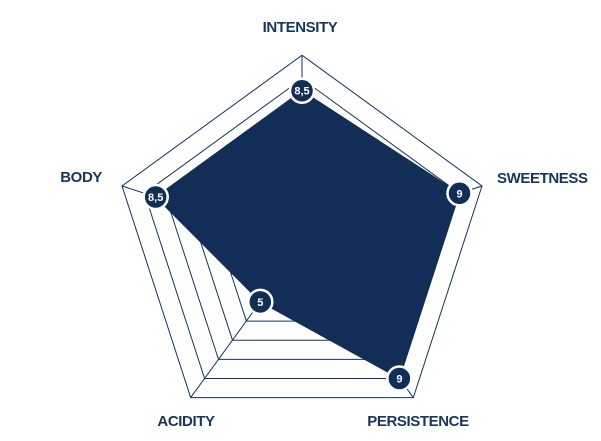  I want to click on data-point-persistence, so click(399, 378).